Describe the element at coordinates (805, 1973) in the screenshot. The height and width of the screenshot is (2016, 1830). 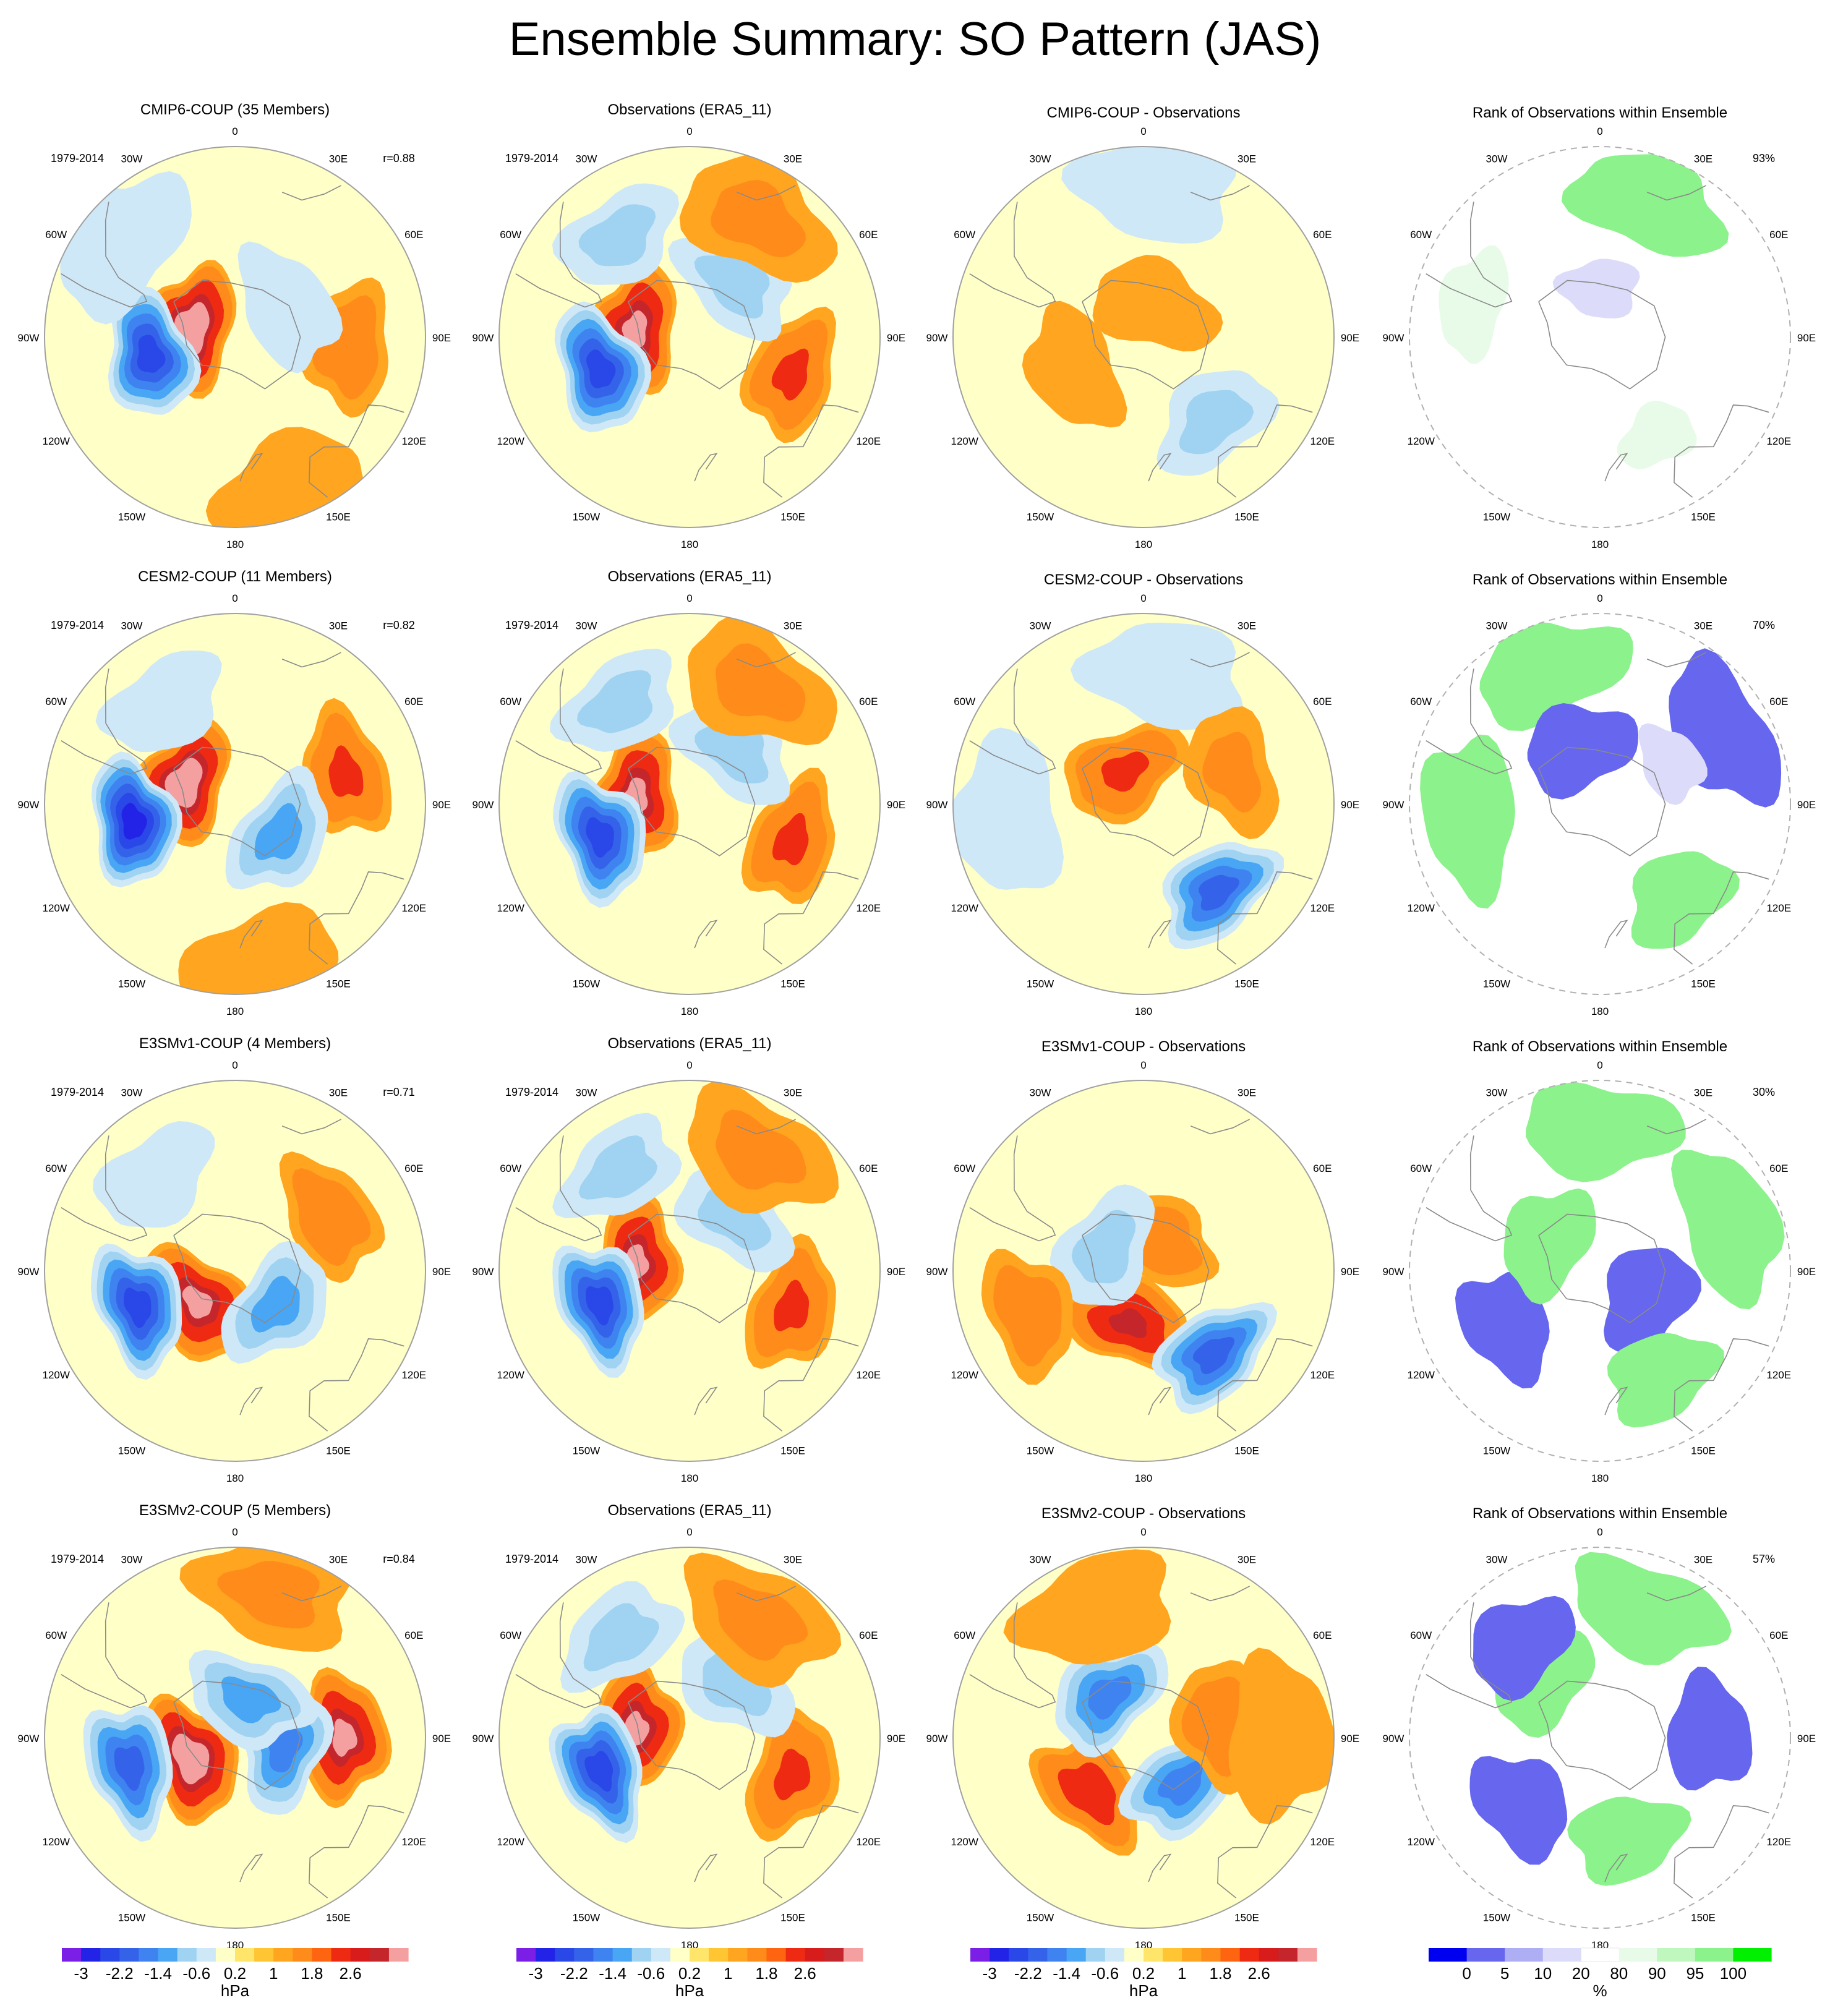
I see `colorbar-tick-label: 2.6` at that location.